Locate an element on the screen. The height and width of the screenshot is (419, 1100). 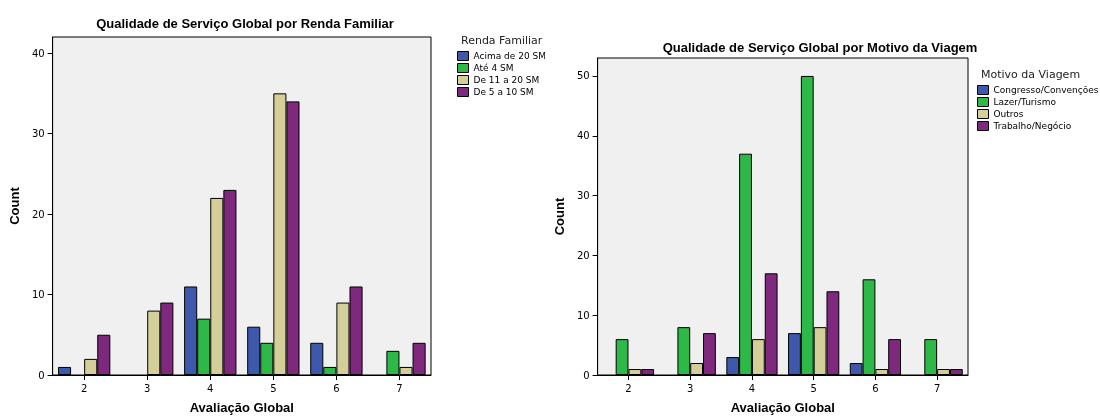
legend-title: Renda Familiar is located at coordinates (502, 40).